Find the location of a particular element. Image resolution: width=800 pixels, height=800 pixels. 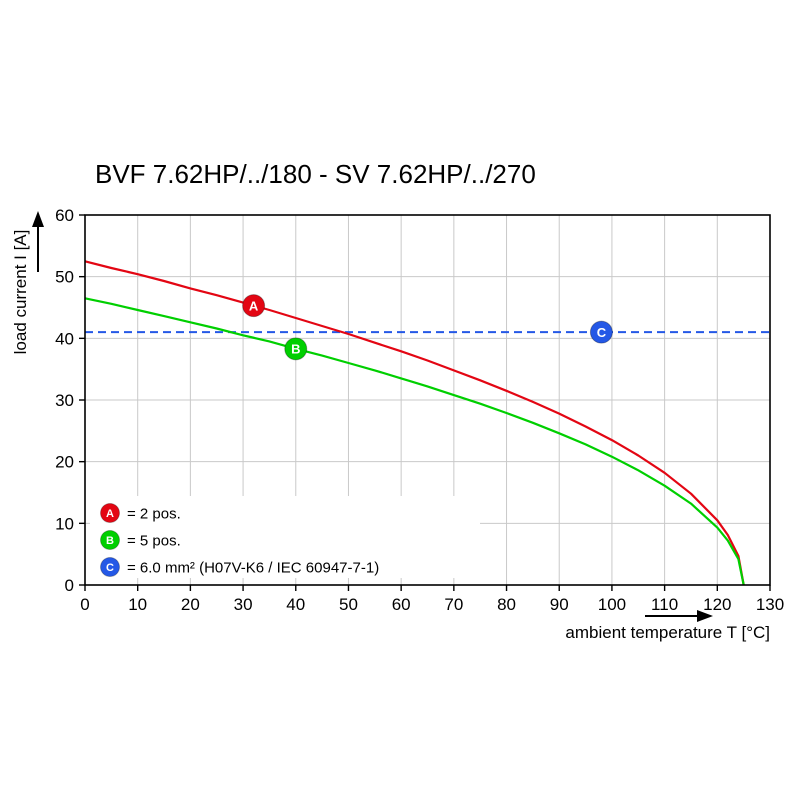

x-axis-tick-label: 20 is located at coordinates (190, 604).